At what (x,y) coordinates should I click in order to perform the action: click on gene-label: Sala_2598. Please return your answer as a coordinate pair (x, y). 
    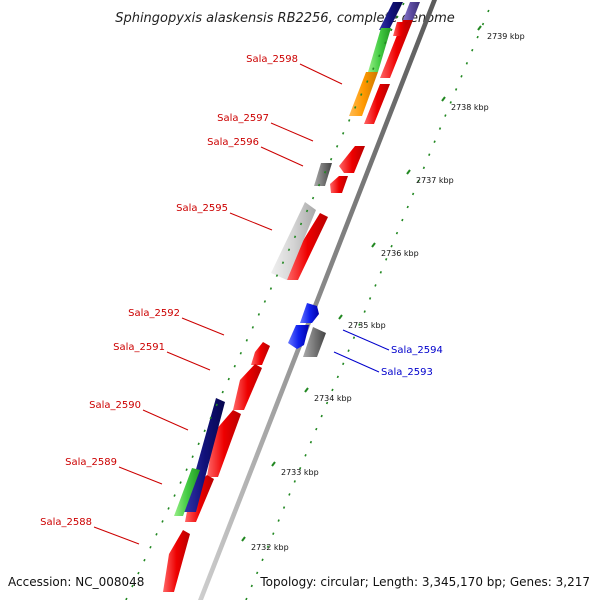
    Looking at the image, I should click on (272, 59).